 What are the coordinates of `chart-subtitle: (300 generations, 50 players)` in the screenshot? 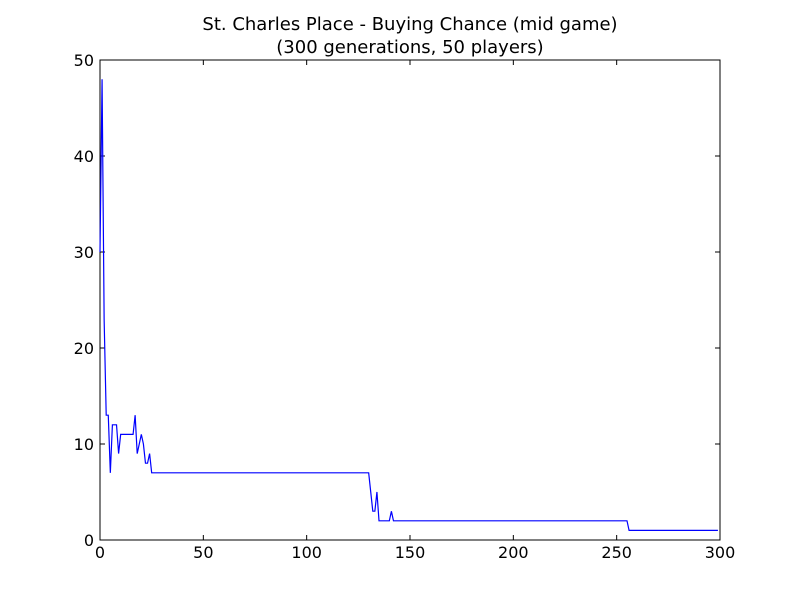 It's located at (409, 47).